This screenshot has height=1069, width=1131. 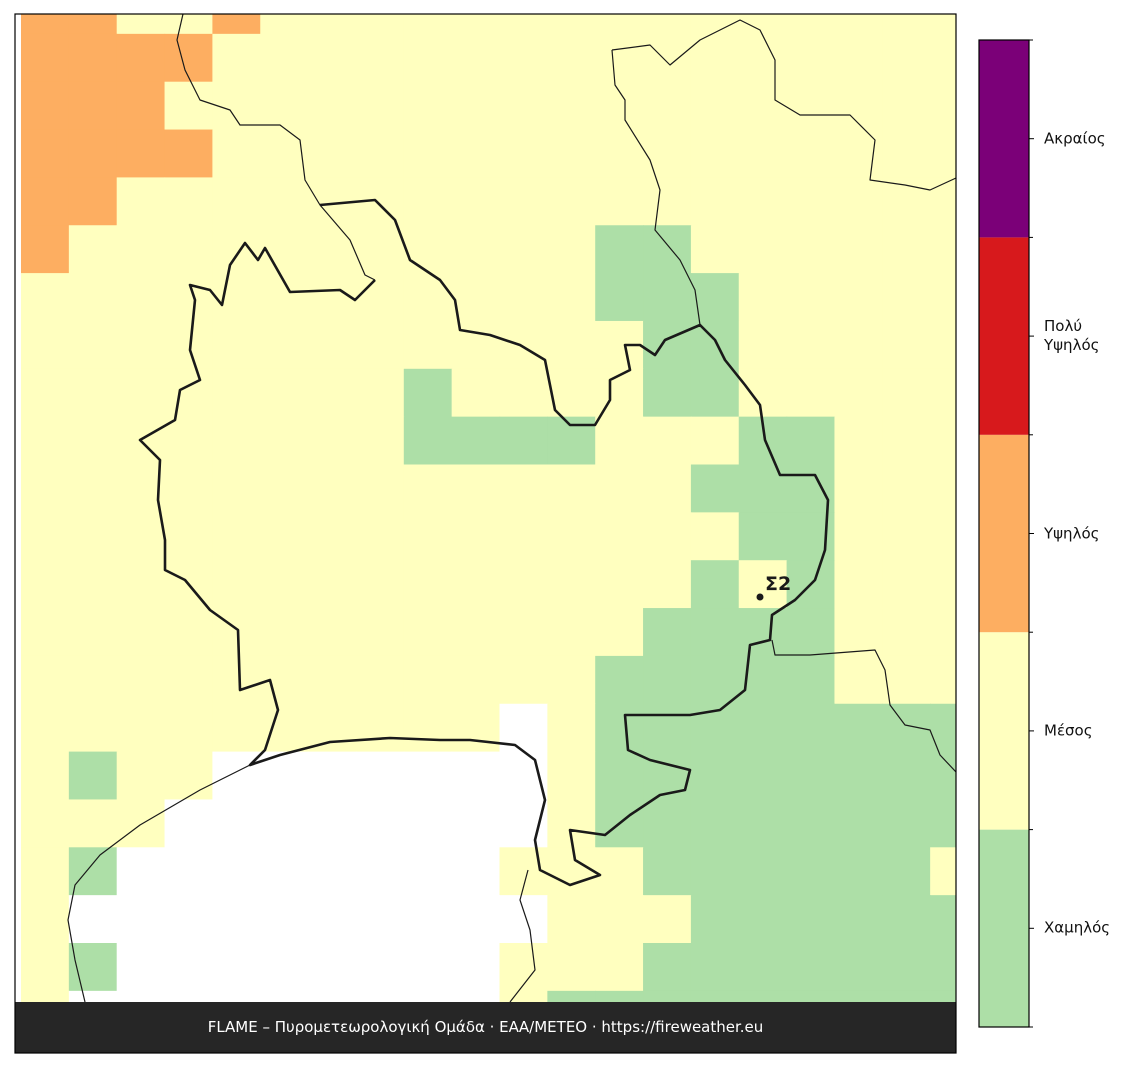 I want to click on colorbar-label: Πολύ Υψηλός, so click(x=1072, y=336).